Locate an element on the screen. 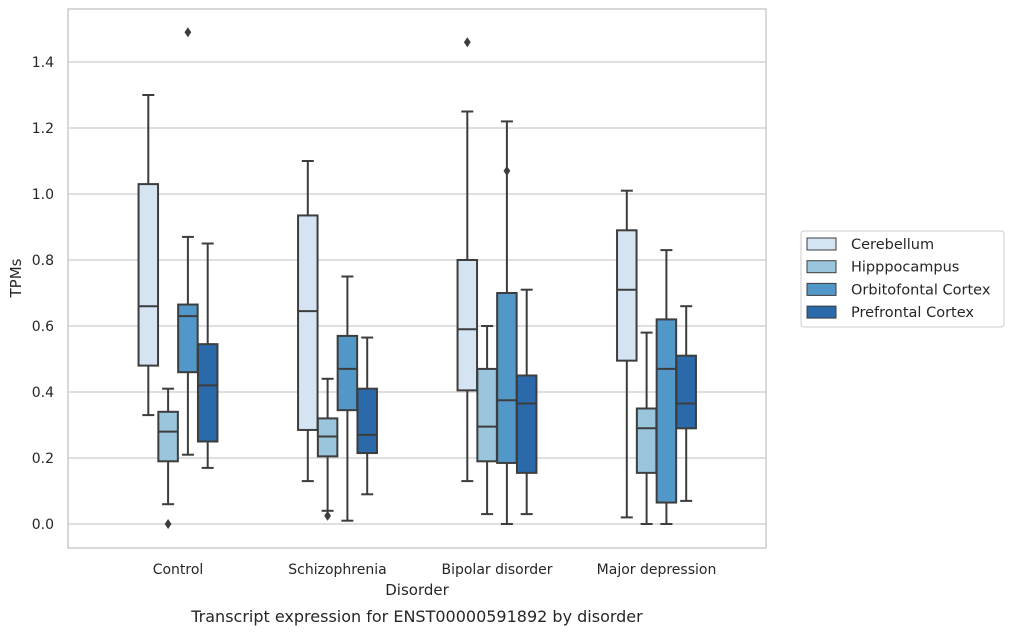  y-tick-label: 0.2 is located at coordinates (43, 459).